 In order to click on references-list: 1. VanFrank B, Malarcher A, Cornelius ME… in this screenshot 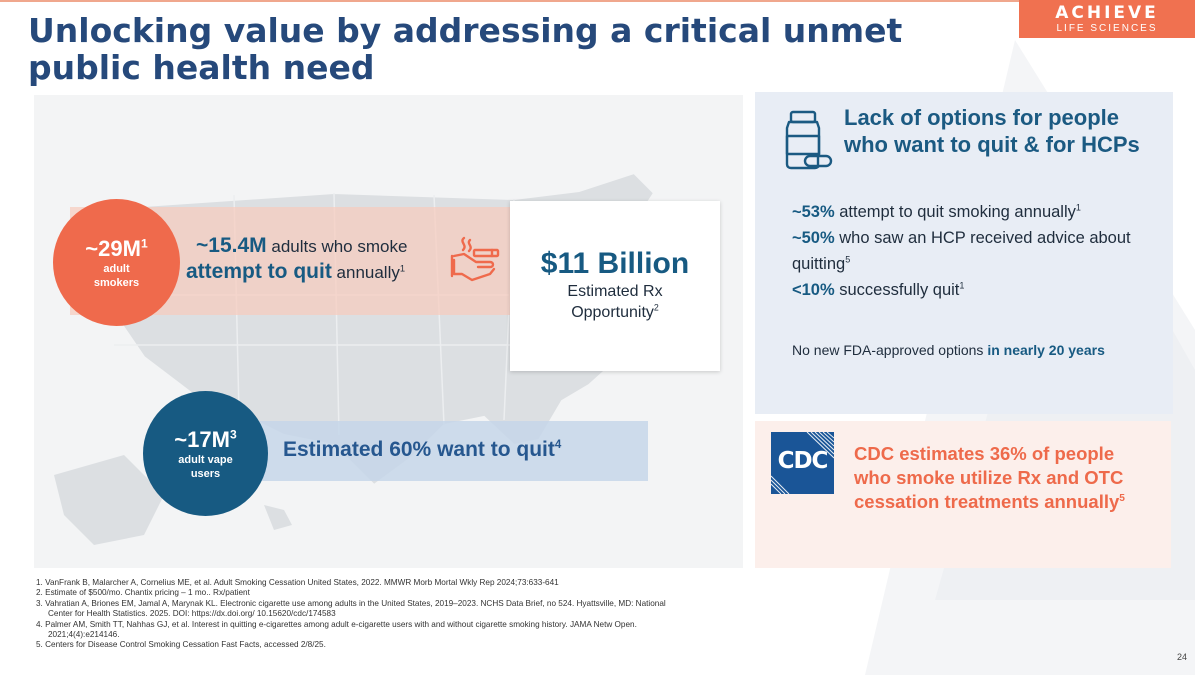, I will do `click(356, 614)`.